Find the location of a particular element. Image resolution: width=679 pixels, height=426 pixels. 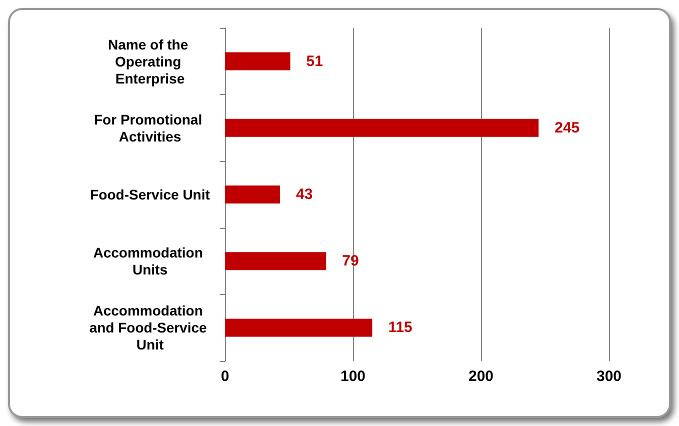

x-tick-label: 0 is located at coordinates (225, 376).